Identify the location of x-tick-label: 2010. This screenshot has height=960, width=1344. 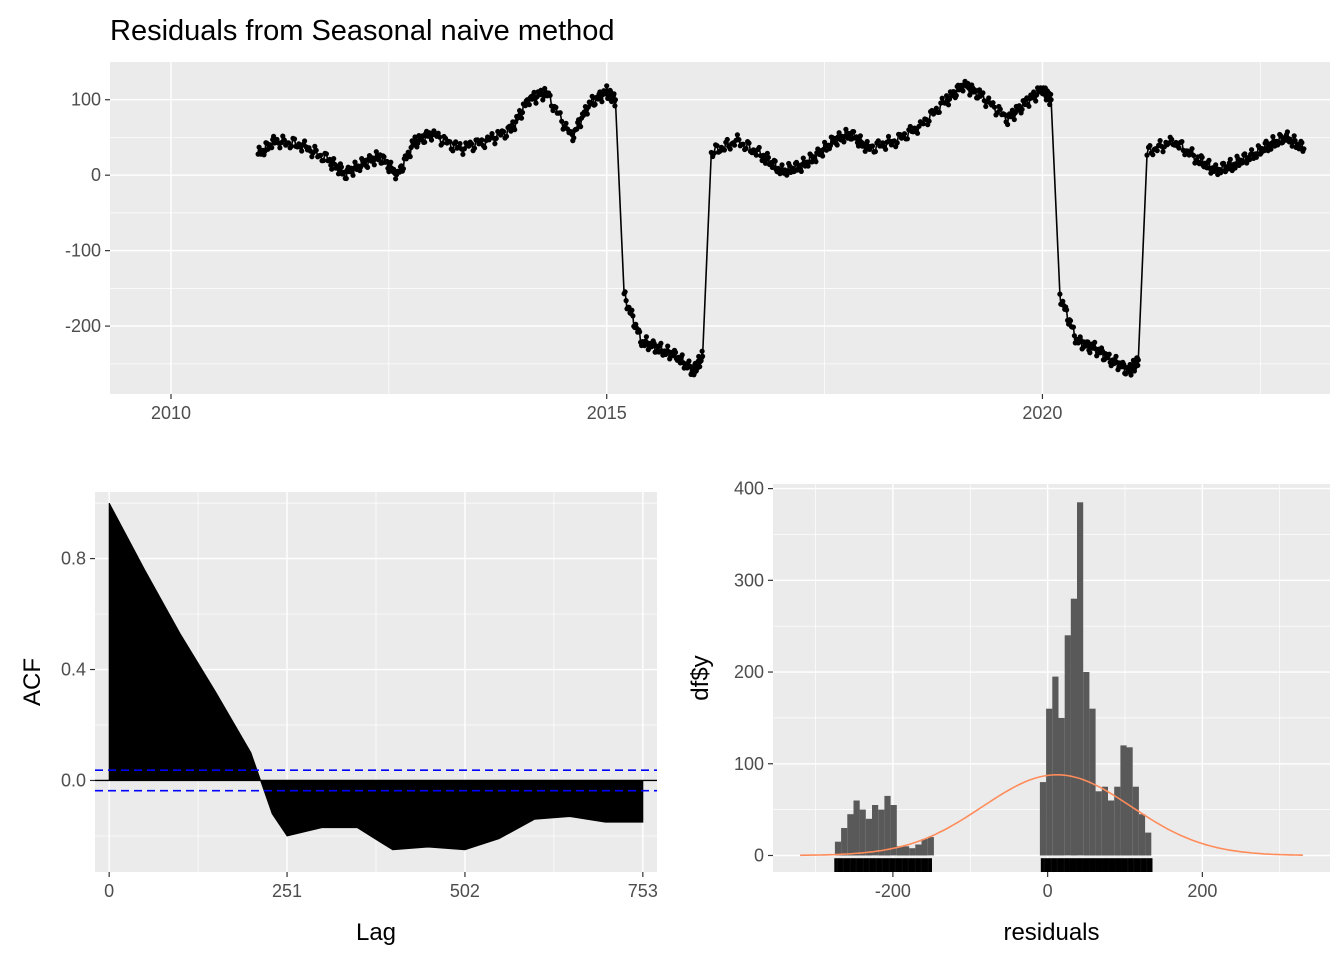
(171, 413).